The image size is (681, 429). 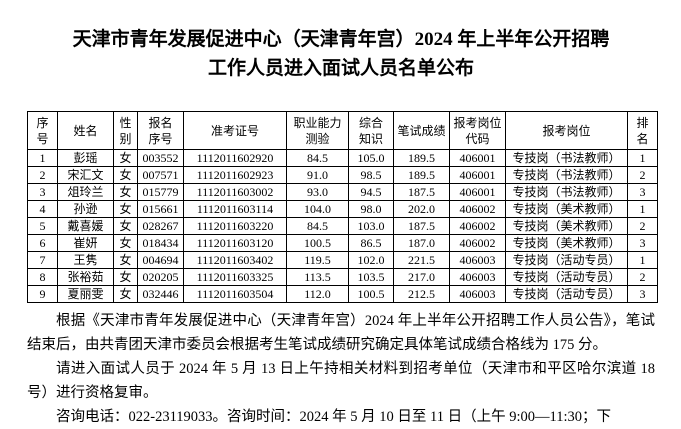 I want to click on table-cell: 夏丽雯, so click(x=85, y=294).